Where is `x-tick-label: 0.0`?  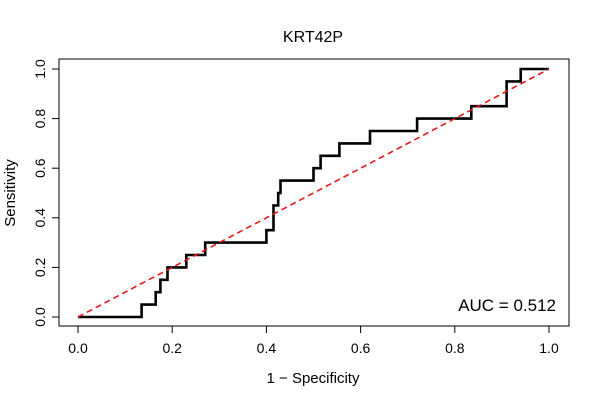 x-tick-label: 0.0 is located at coordinates (78, 348).